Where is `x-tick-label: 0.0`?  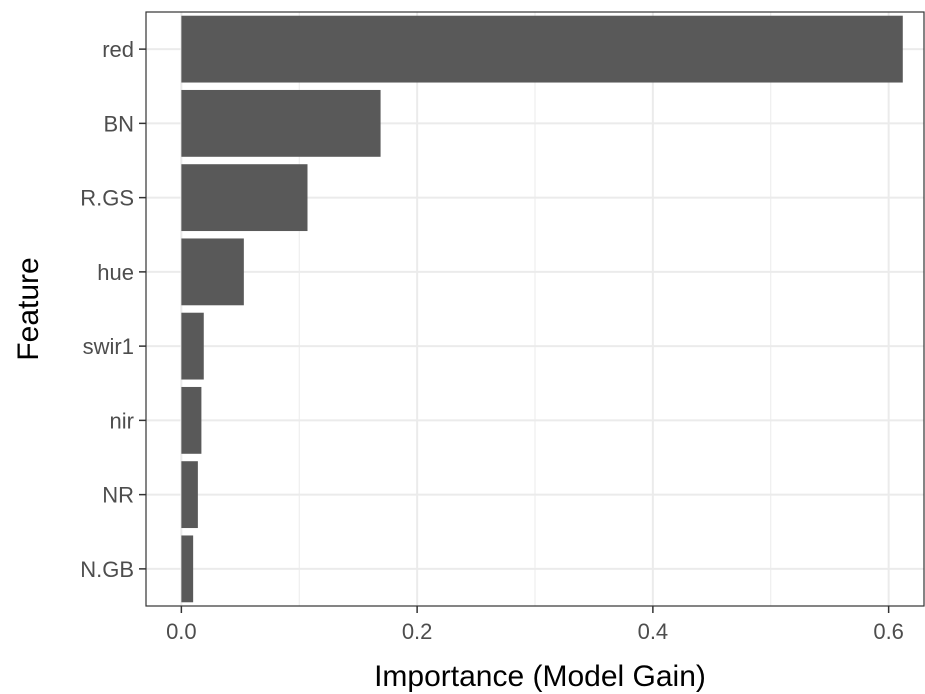
x-tick-label: 0.0 is located at coordinates (181, 631).